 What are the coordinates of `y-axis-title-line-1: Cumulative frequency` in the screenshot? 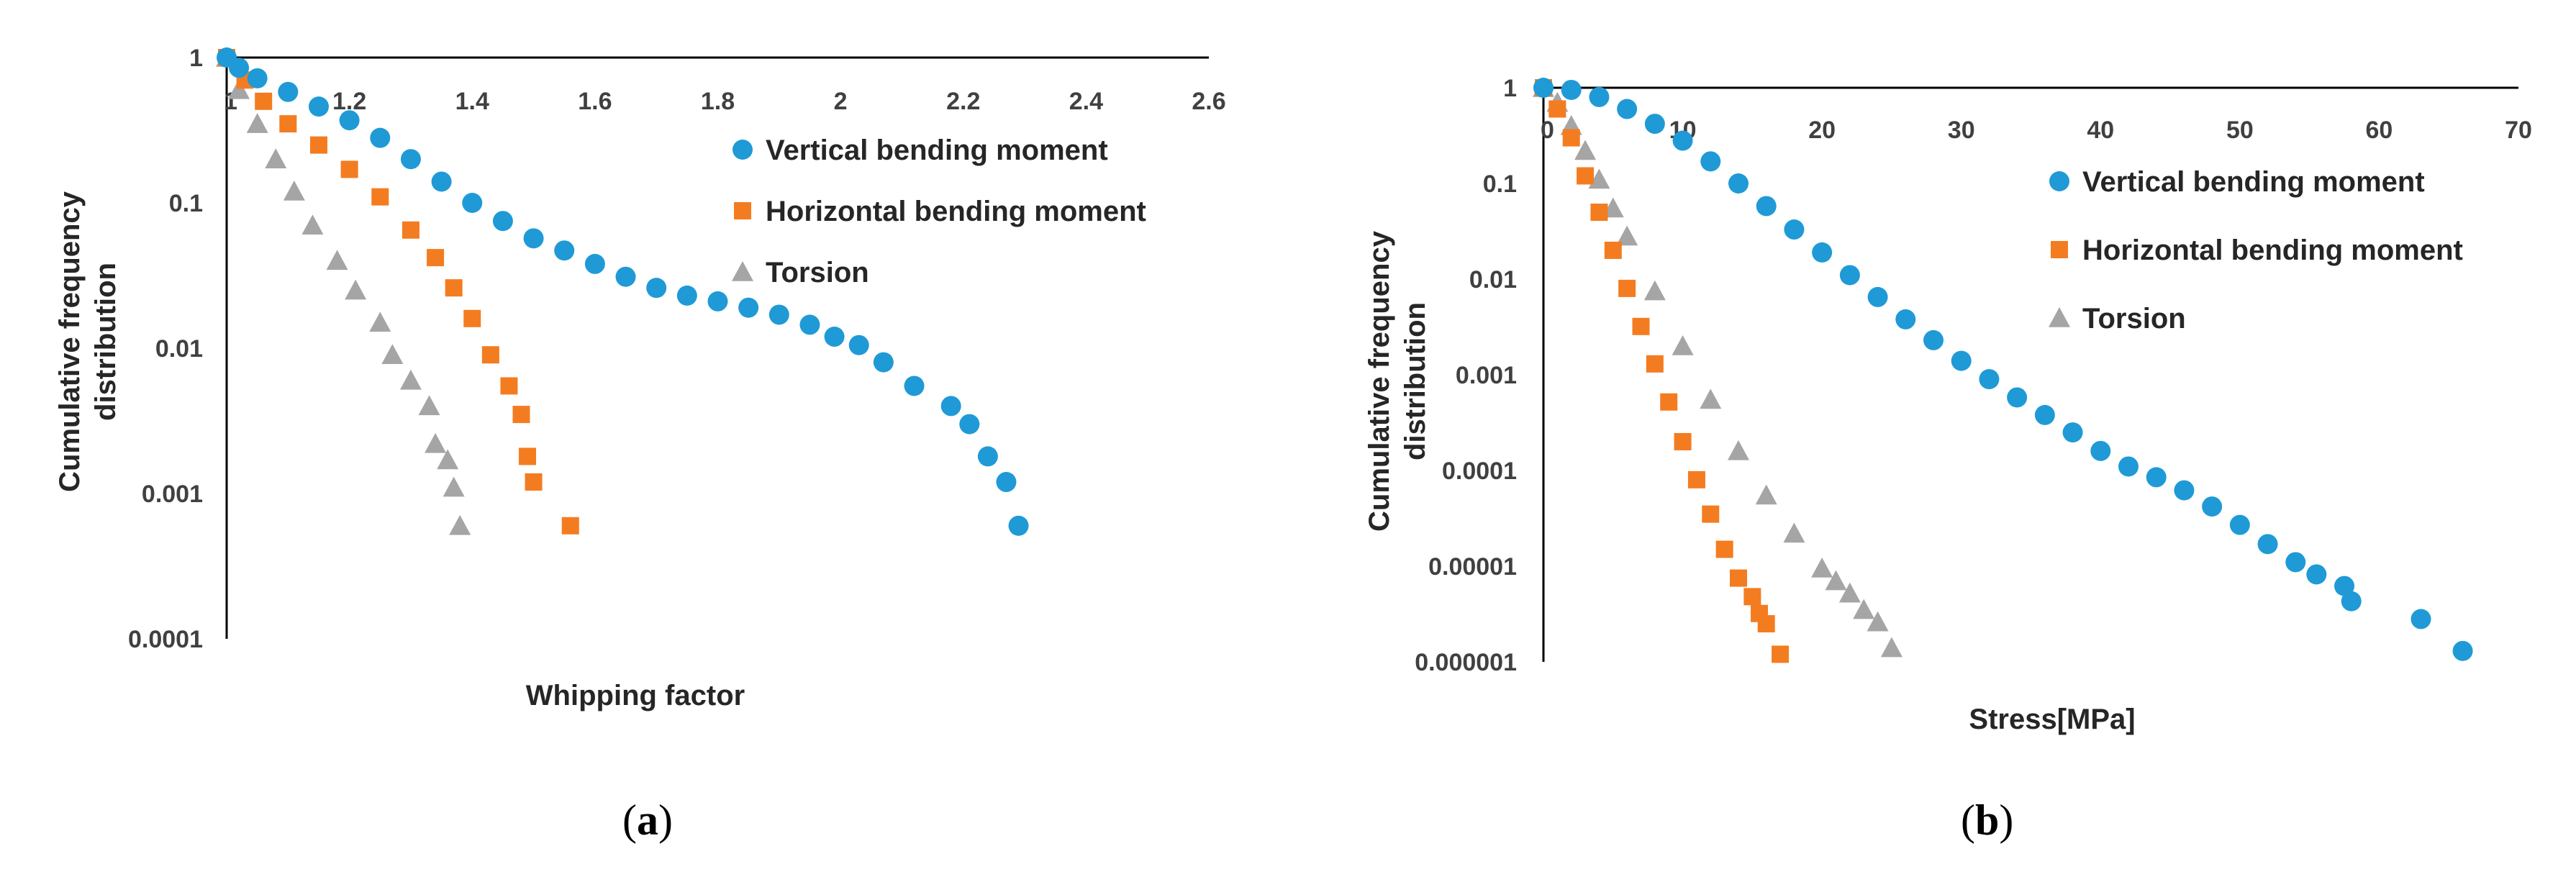 It's located at (70, 341).